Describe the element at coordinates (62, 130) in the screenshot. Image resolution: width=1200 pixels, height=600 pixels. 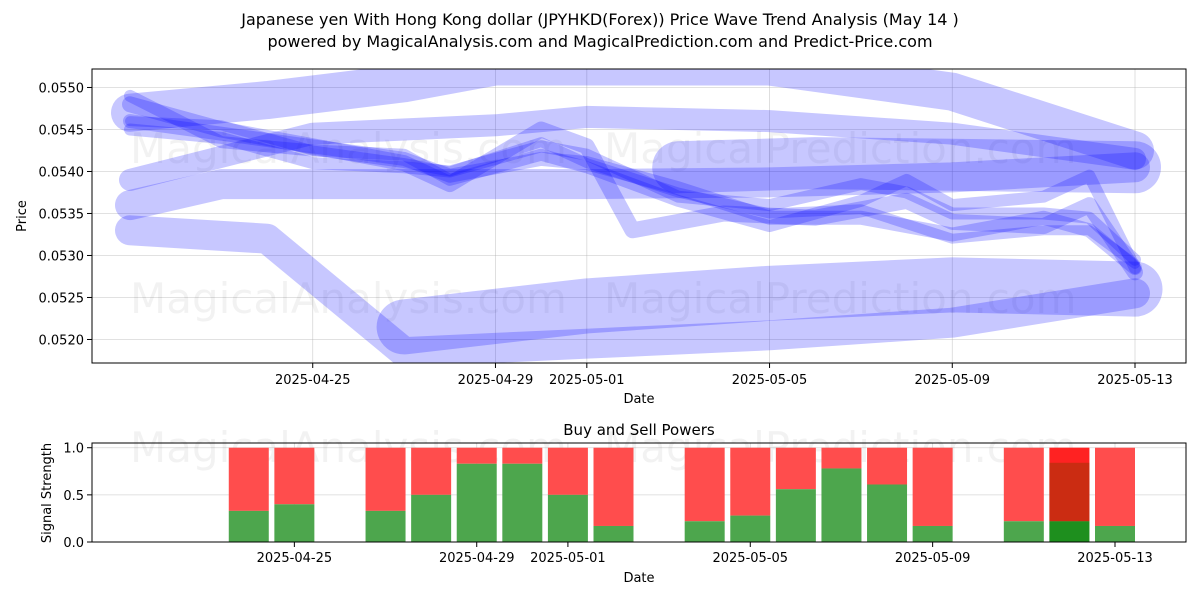
I see `price-y-tick-label: 0.0545` at that location.